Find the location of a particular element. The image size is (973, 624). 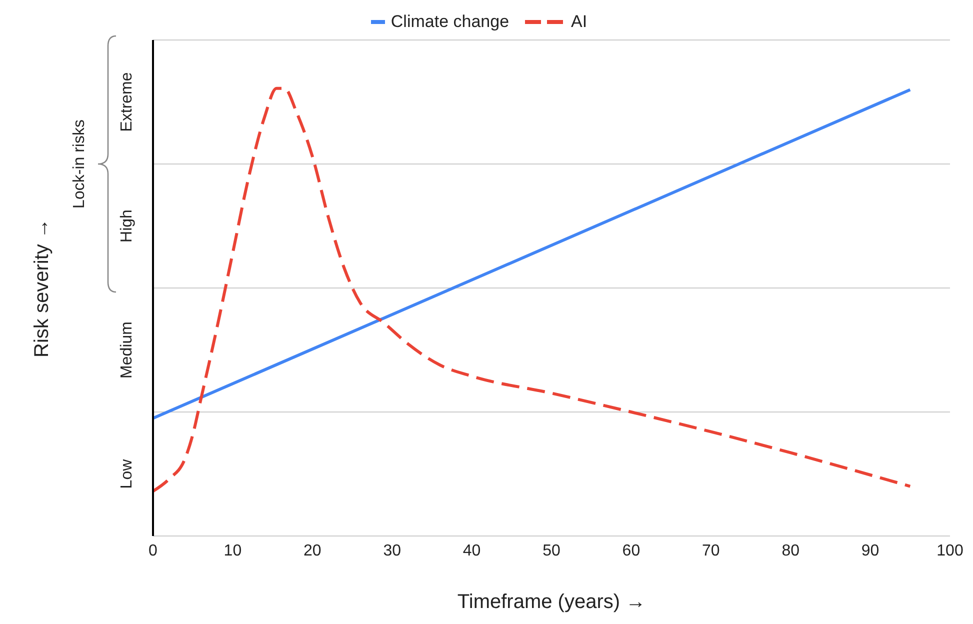

x-tick-label: 100 is located at coordinates (950, 551).